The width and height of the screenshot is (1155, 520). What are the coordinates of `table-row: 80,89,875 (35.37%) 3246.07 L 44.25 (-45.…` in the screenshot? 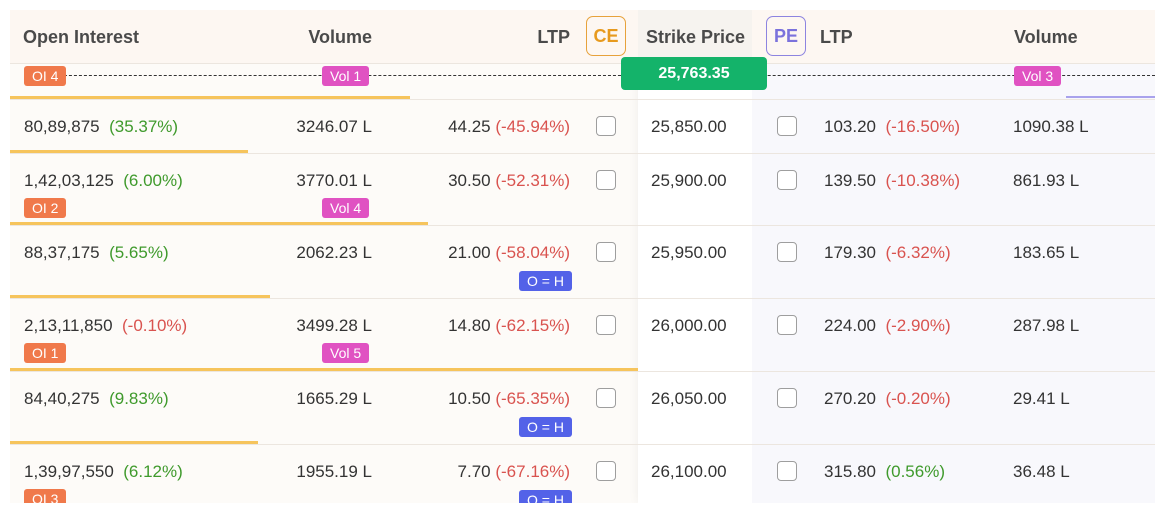 It's located at (582, 127).